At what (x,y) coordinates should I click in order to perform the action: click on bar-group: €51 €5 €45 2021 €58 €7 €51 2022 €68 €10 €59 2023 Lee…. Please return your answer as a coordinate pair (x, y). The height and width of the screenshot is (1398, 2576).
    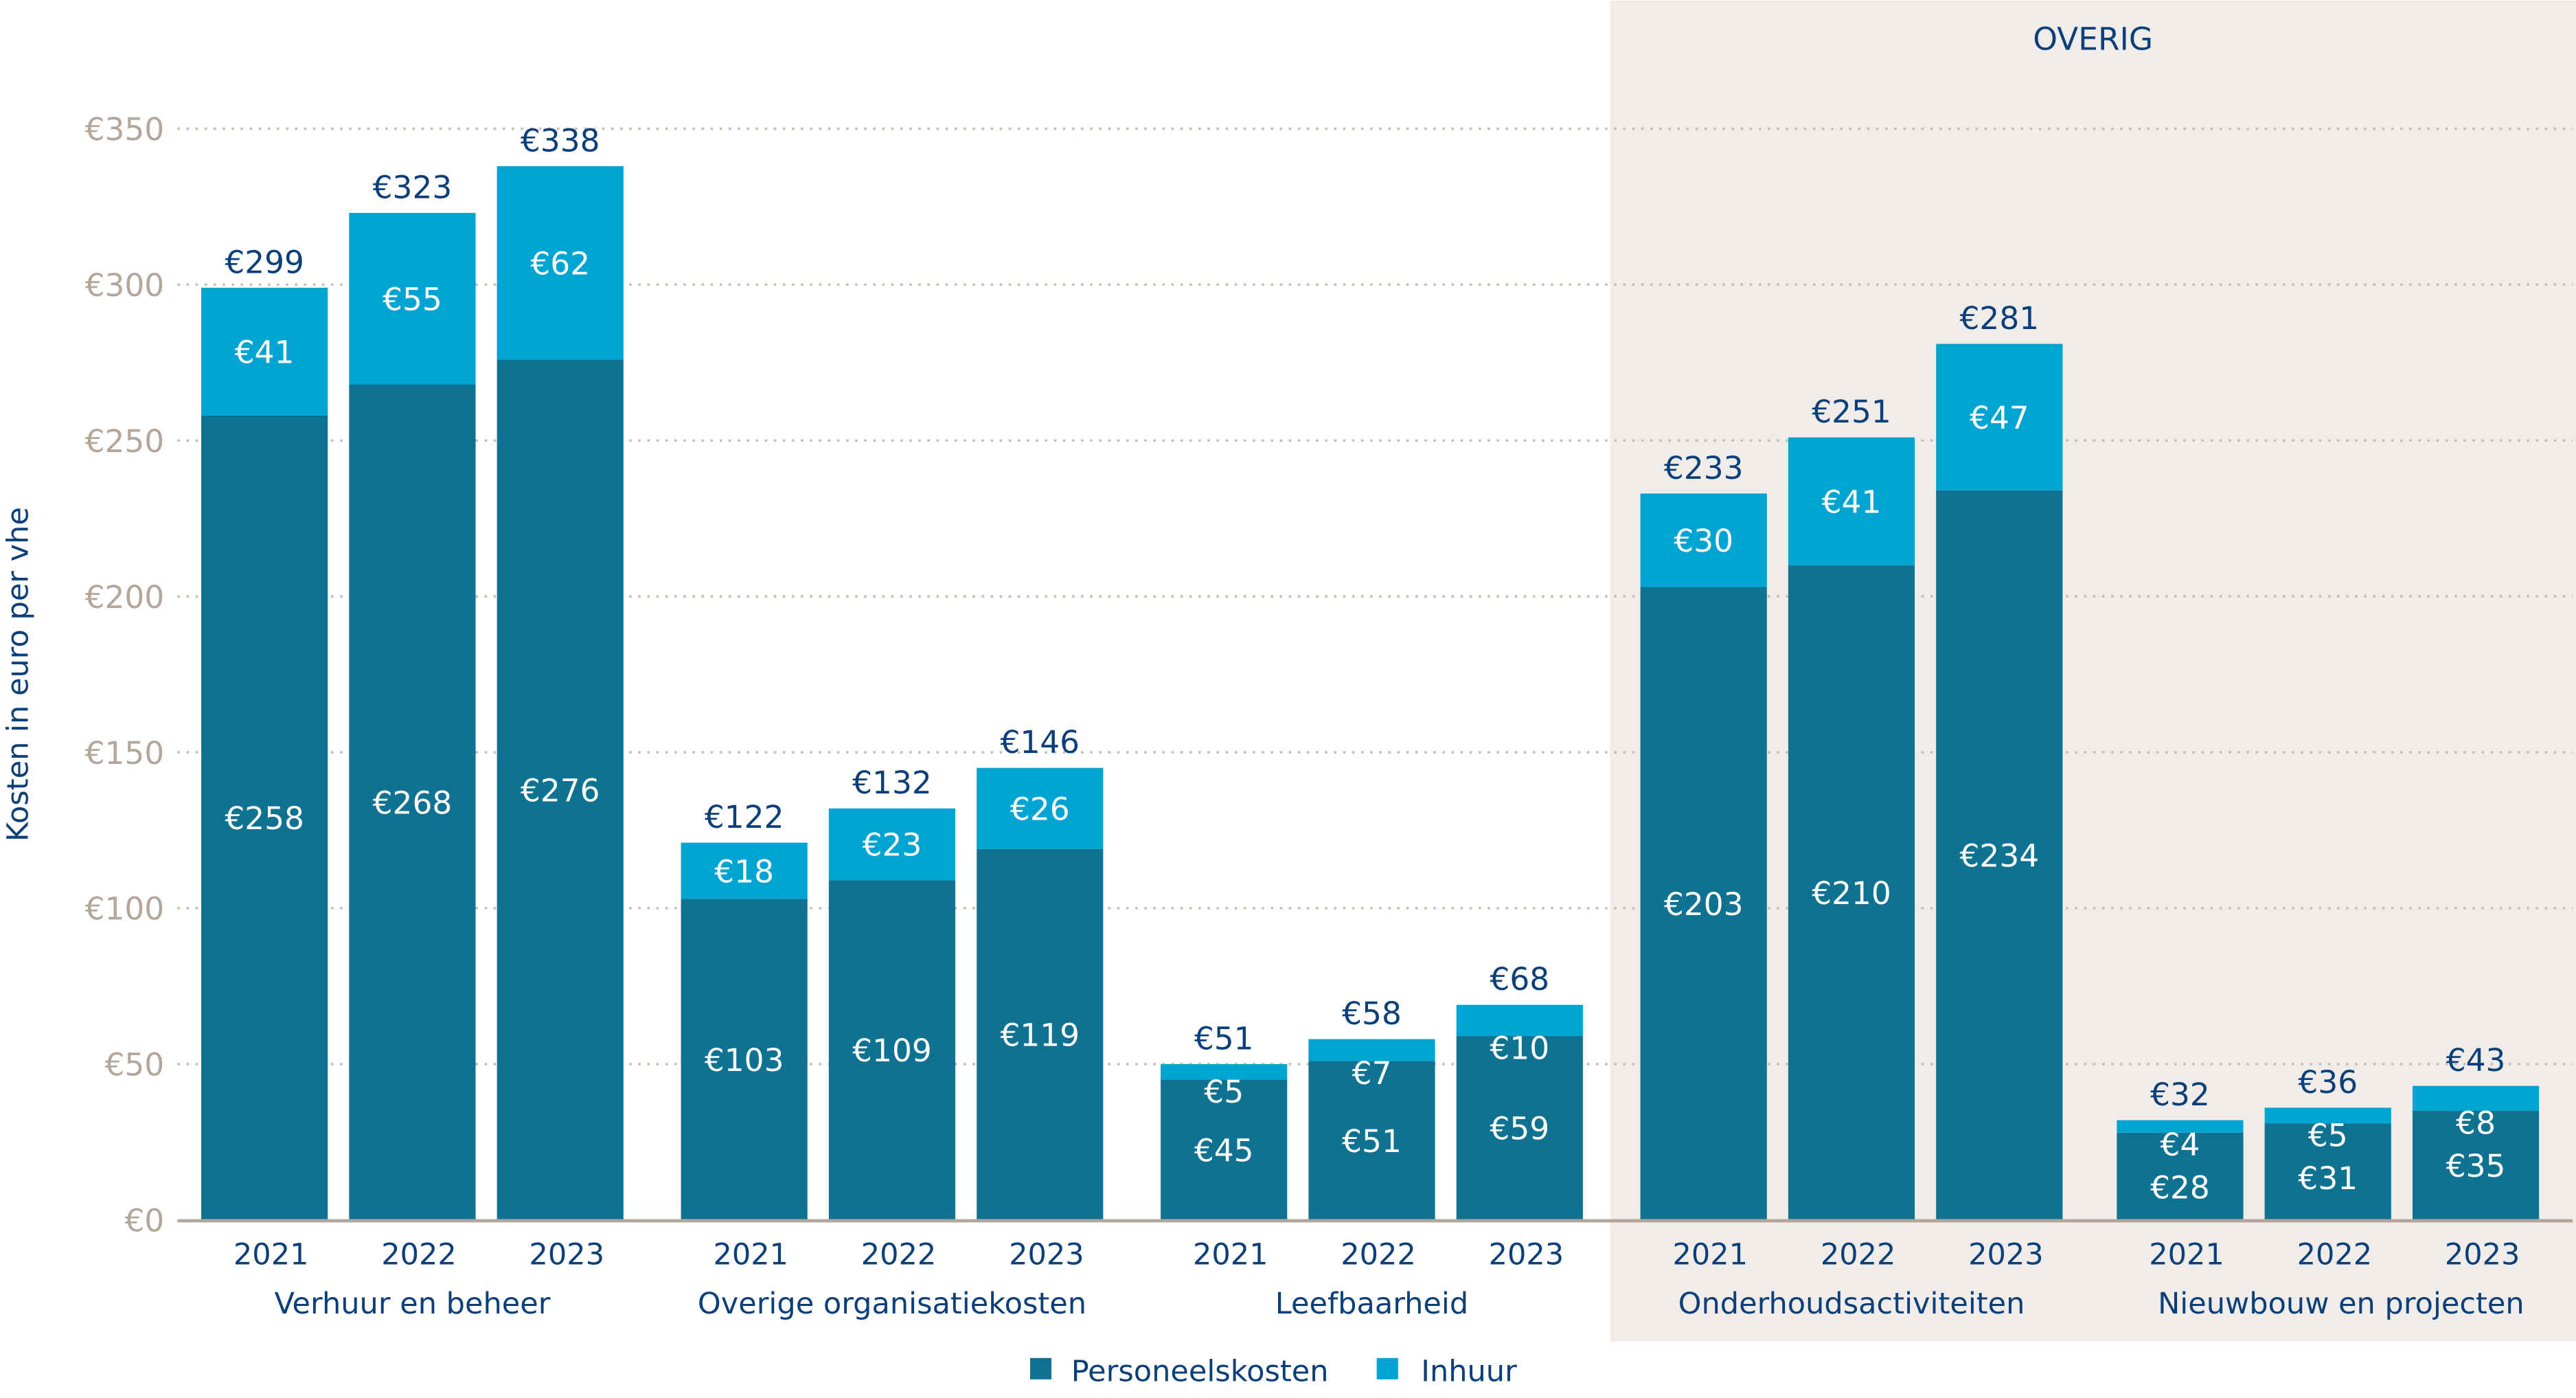
    Looking at the image, I should click on (1372, 1141).